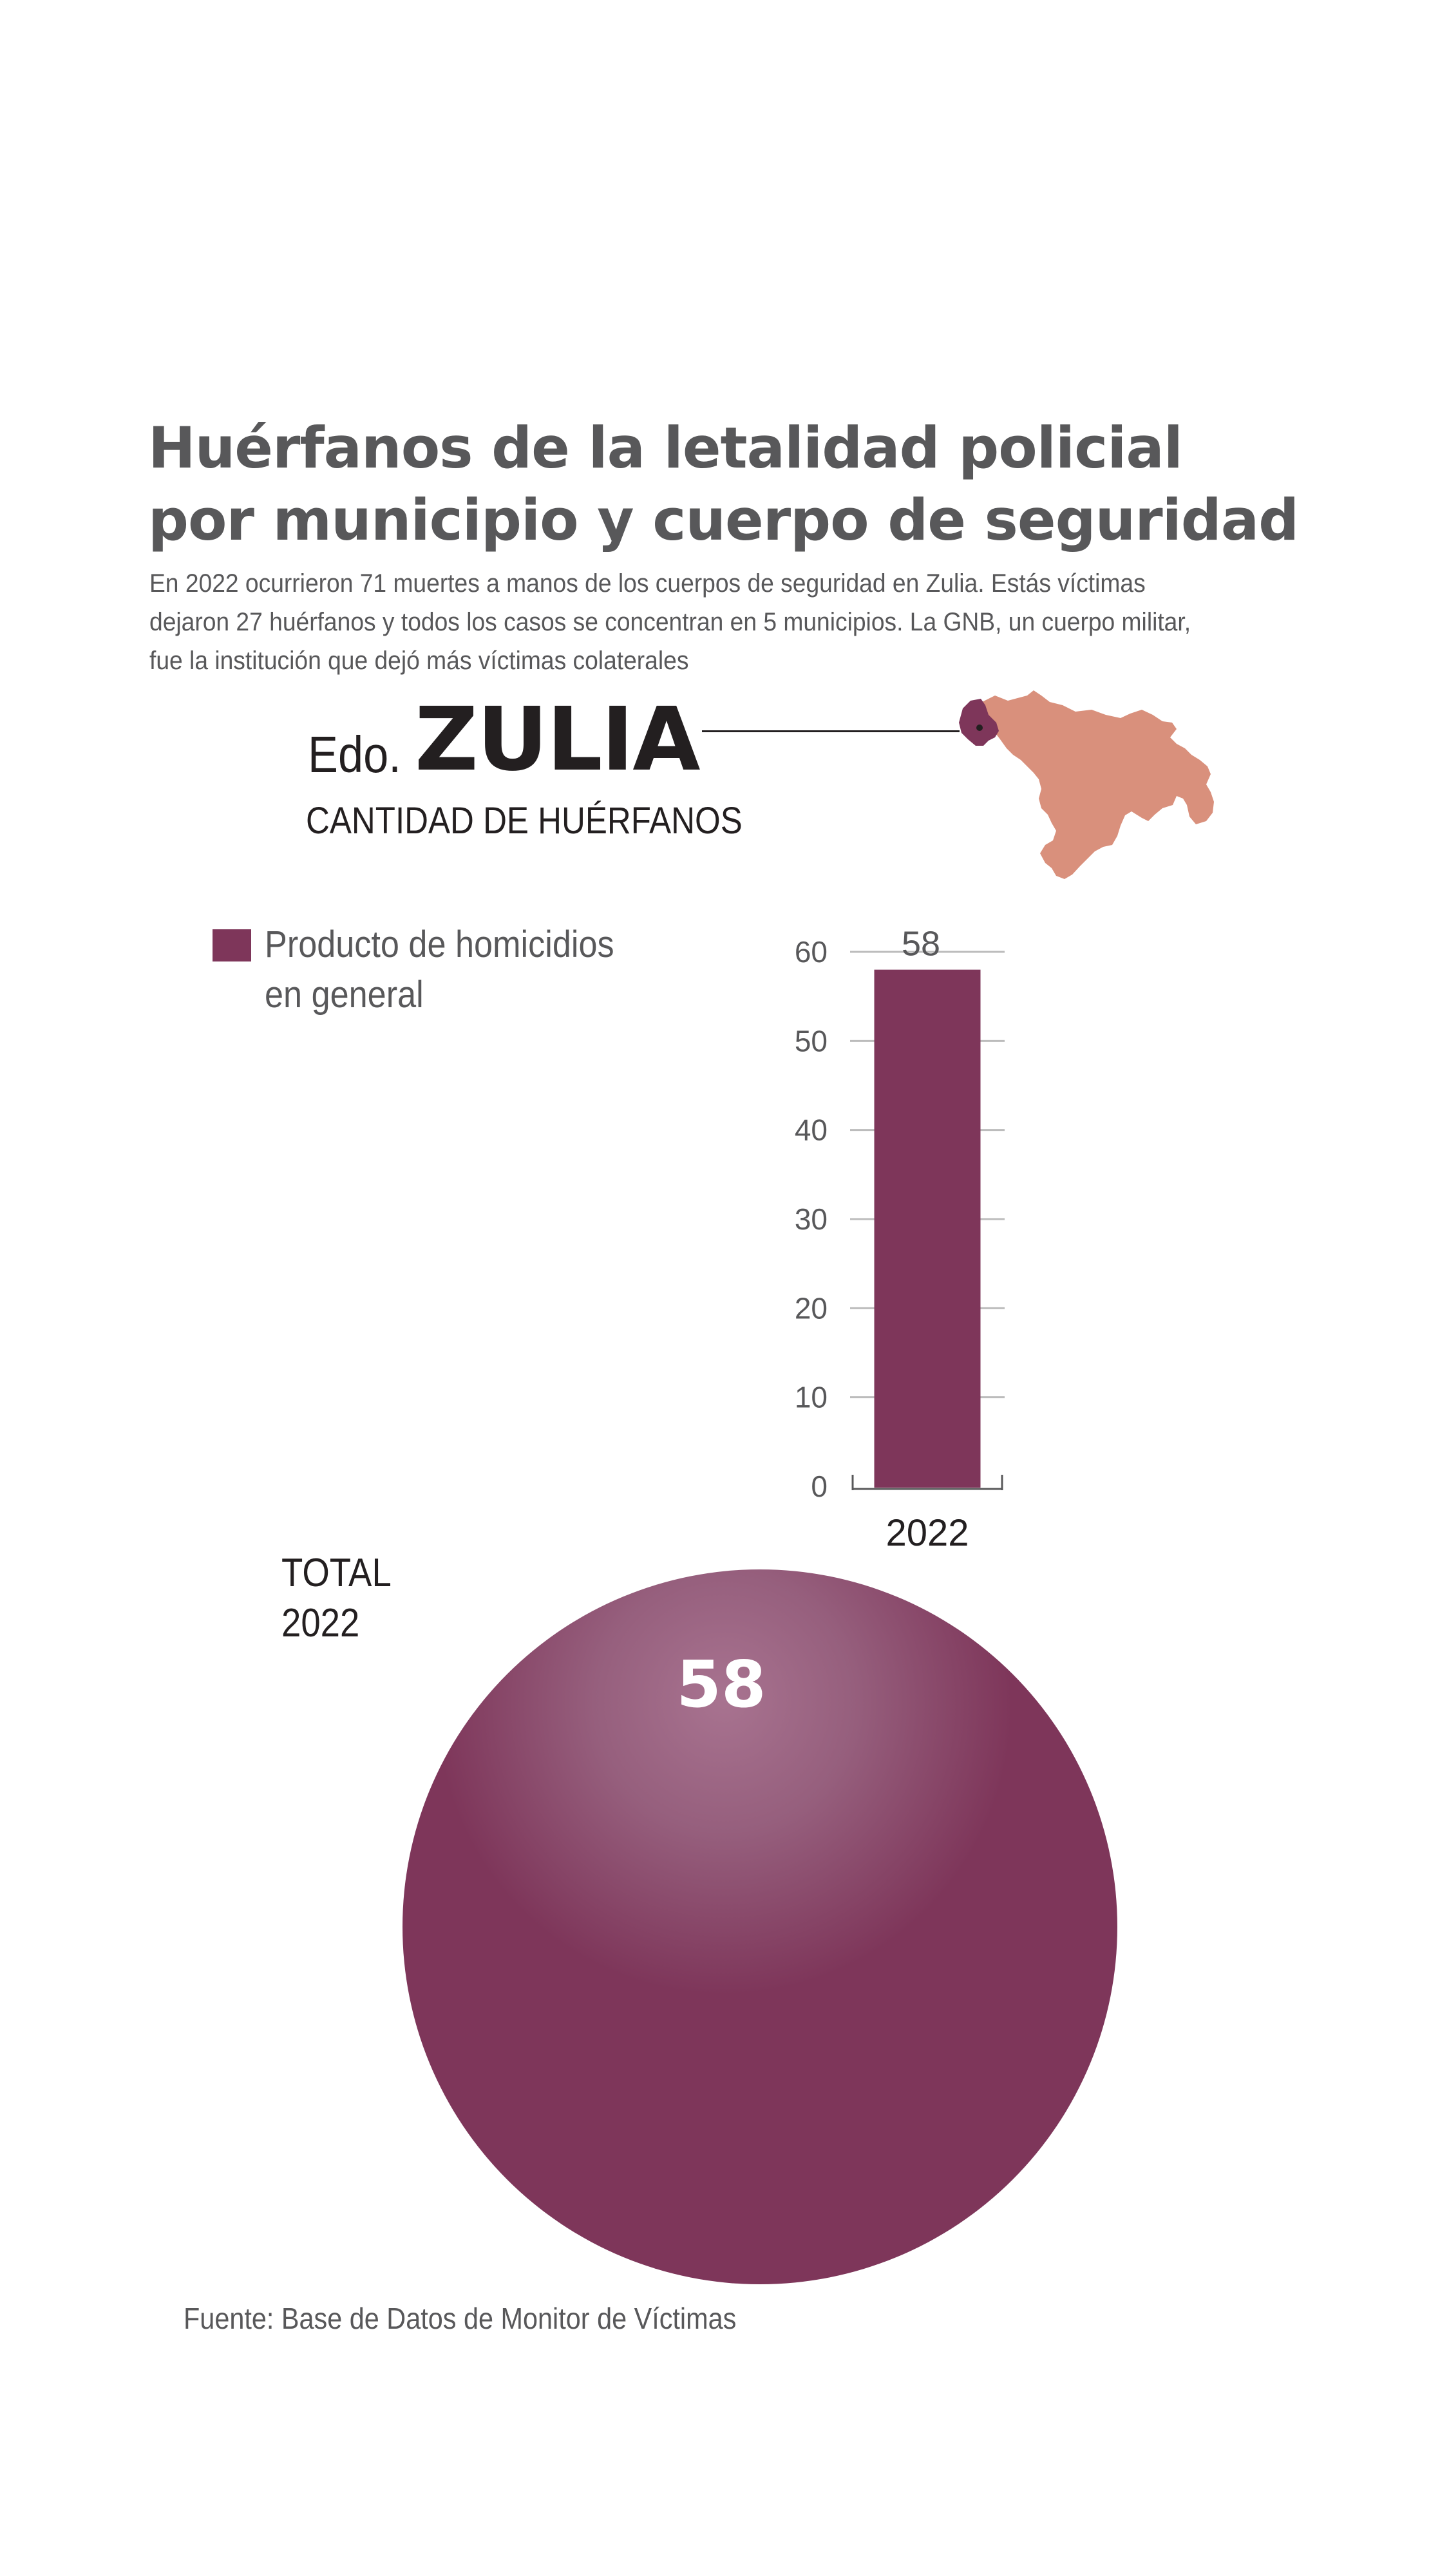 This screenshot has height=2576, width=1449. I want to click on legend-swatch, so click(232, 945).